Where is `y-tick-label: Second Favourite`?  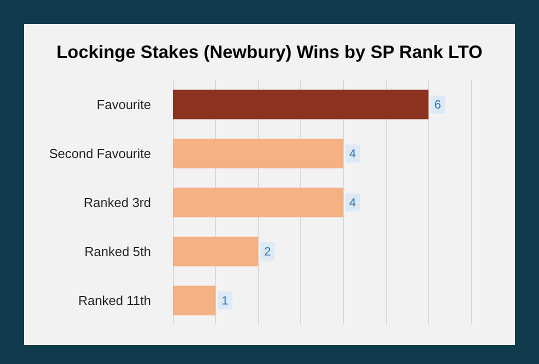 y-tick-label: Second Favourite is located at coordinates (100, 153).